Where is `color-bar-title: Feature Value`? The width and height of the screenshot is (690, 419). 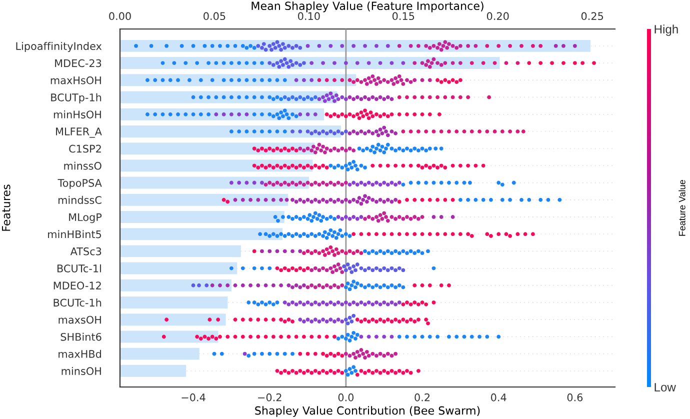
color-bar-title: Feature Value is located at coordinates (682, 208).